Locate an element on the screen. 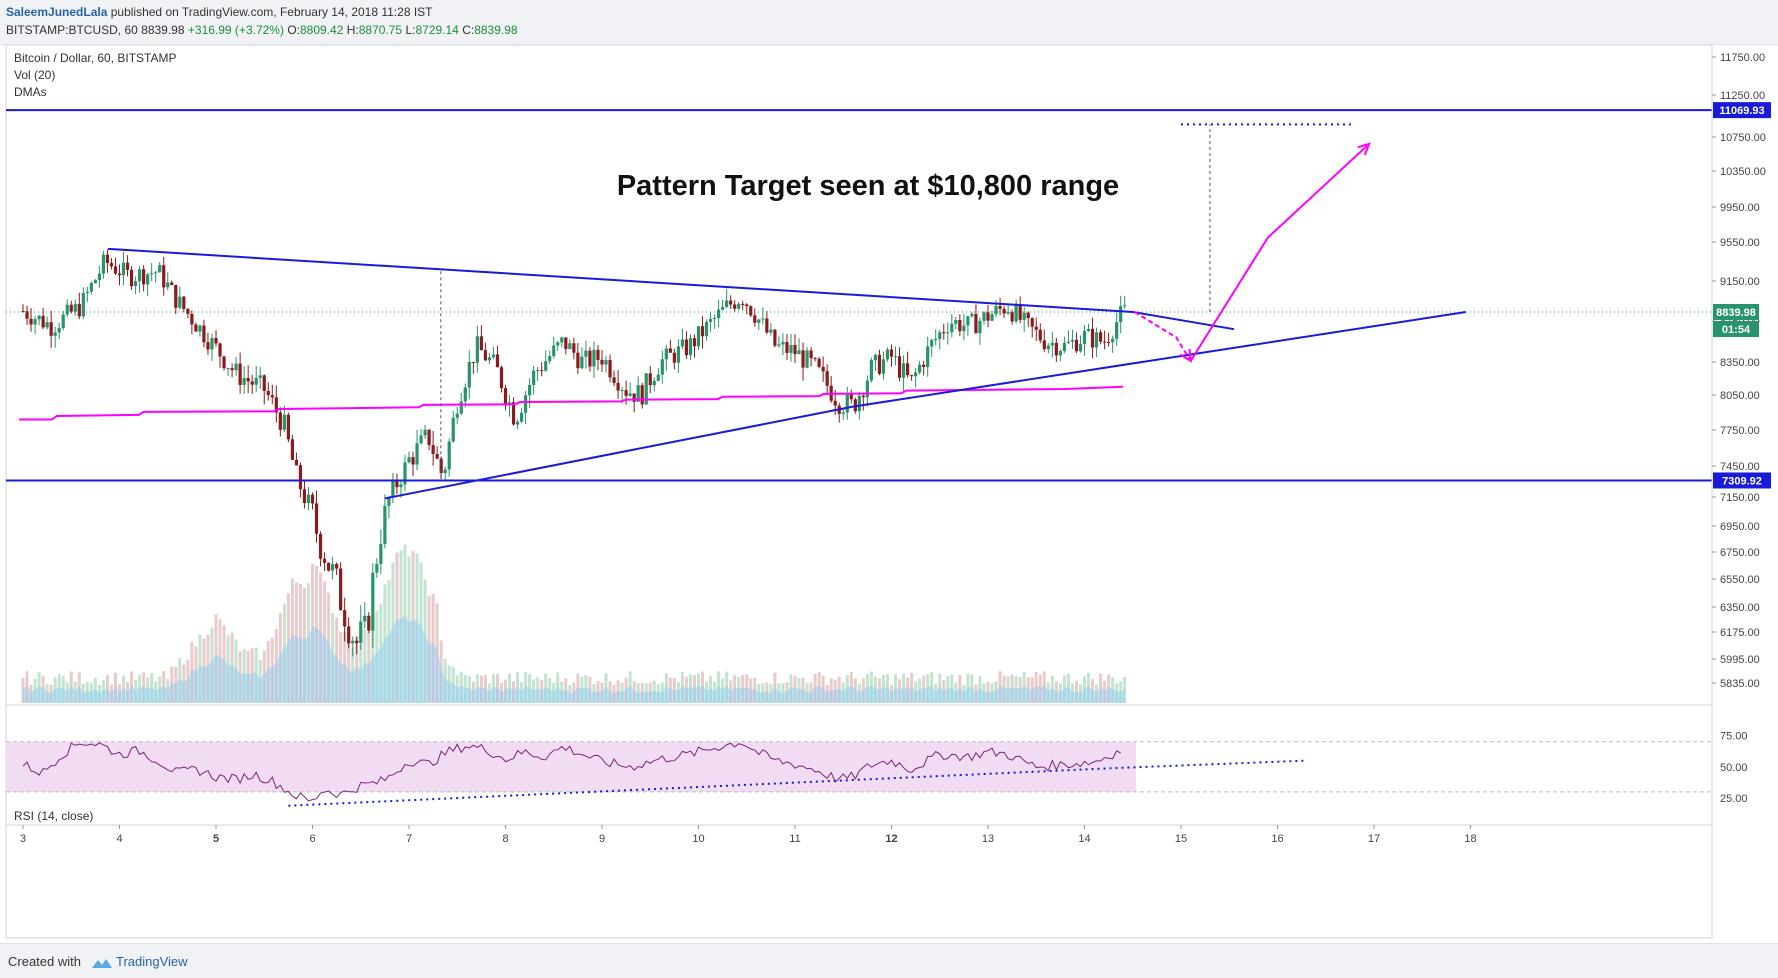 The width and height of the screenshot is (1778, 978). projection-arrowhead is located at coordinates (1364, 149).